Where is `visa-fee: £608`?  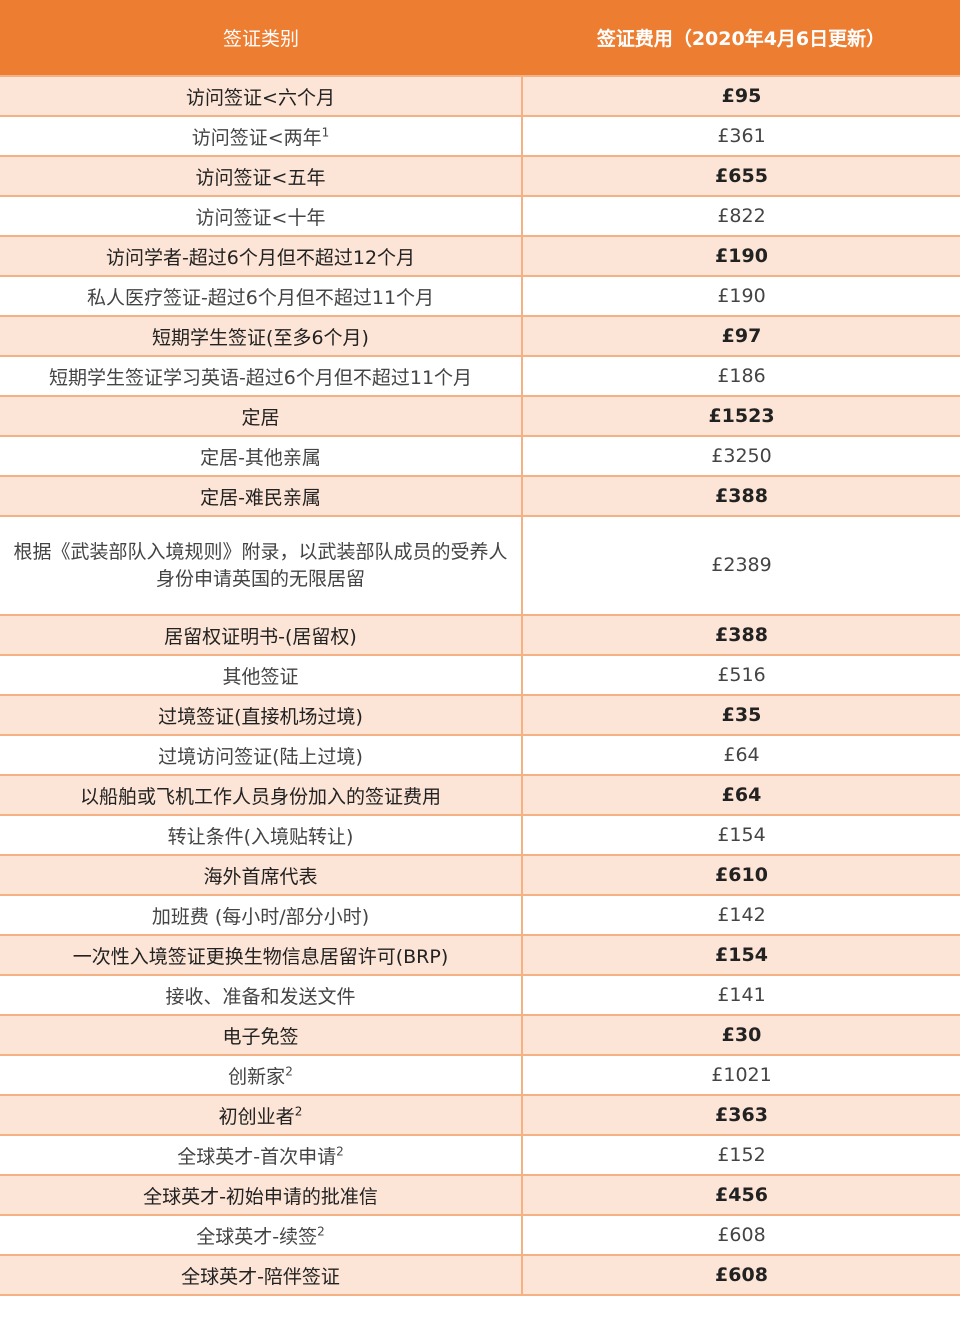 visa-fee: £608 is located at coordinates (741, 1275).